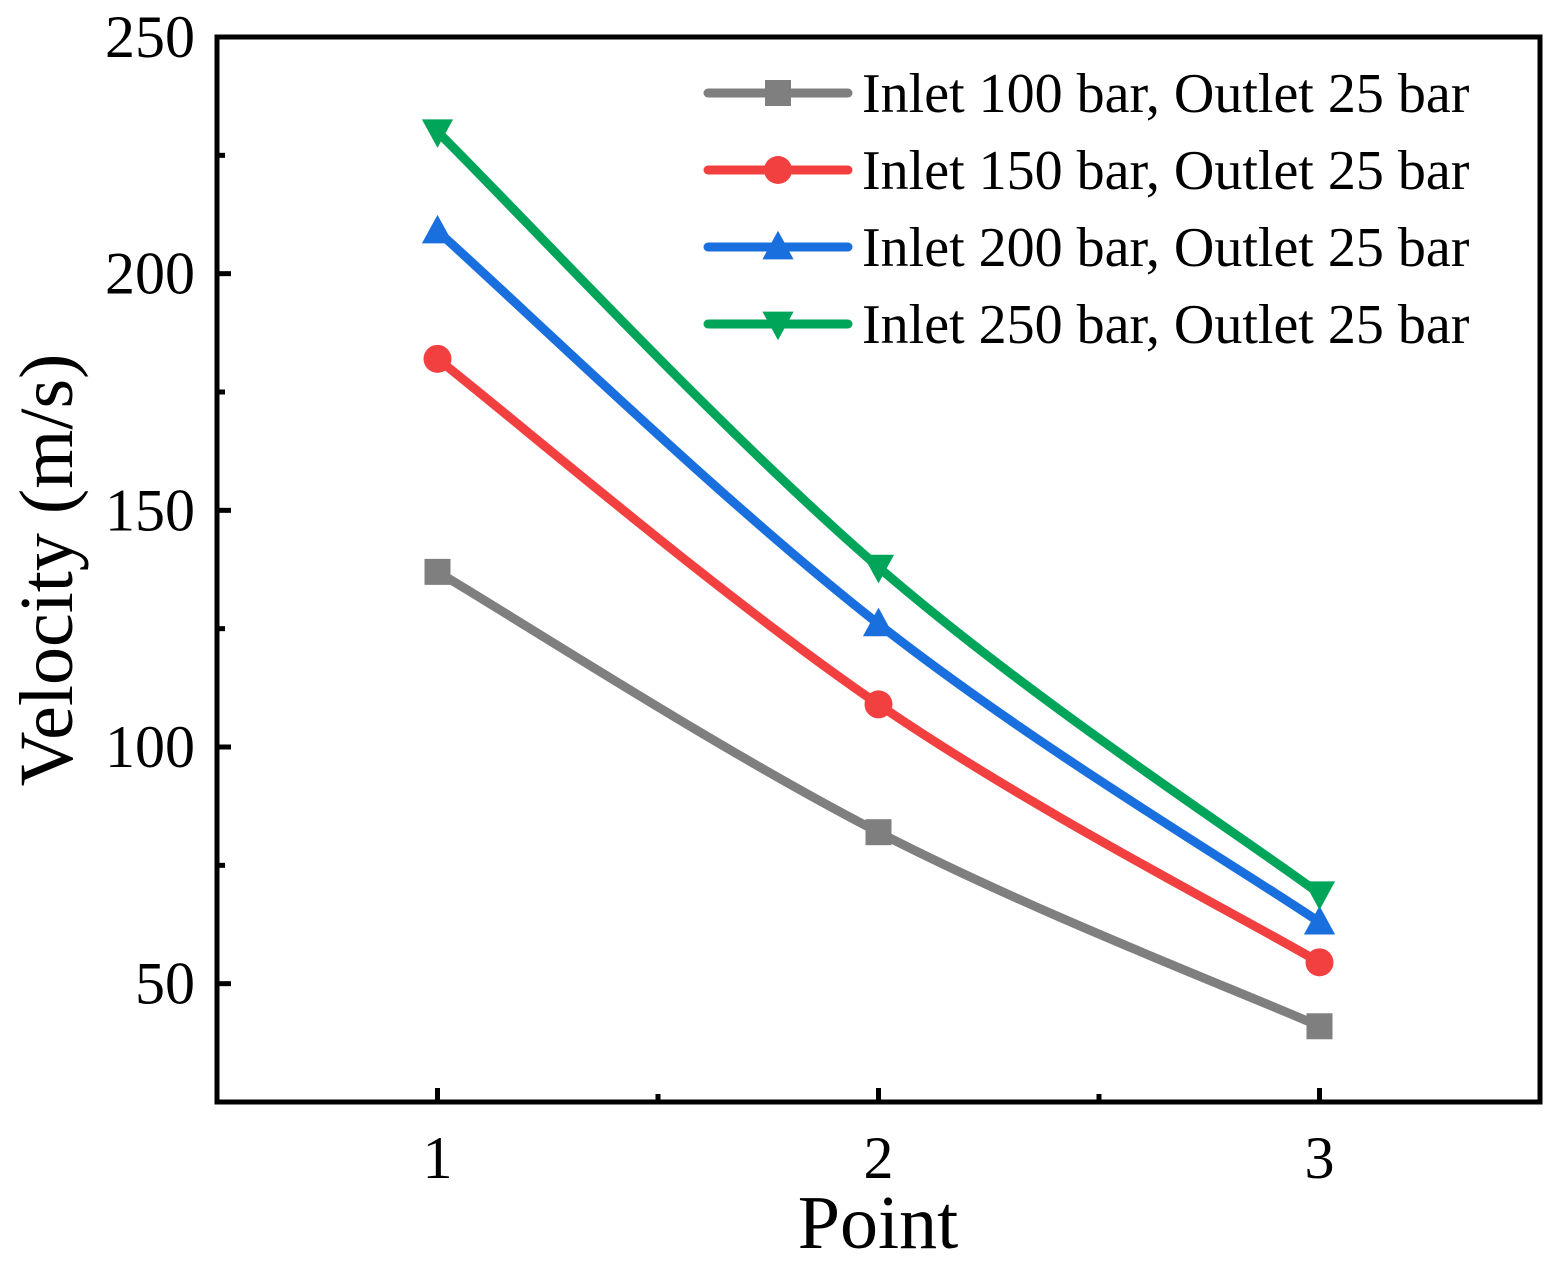 This screenshot has width=1566, height=1264. What do you see at coordinates (150, 274) in the screenshot?
I see `y-tick-label-200: 200` at bounding box center [150, 274].